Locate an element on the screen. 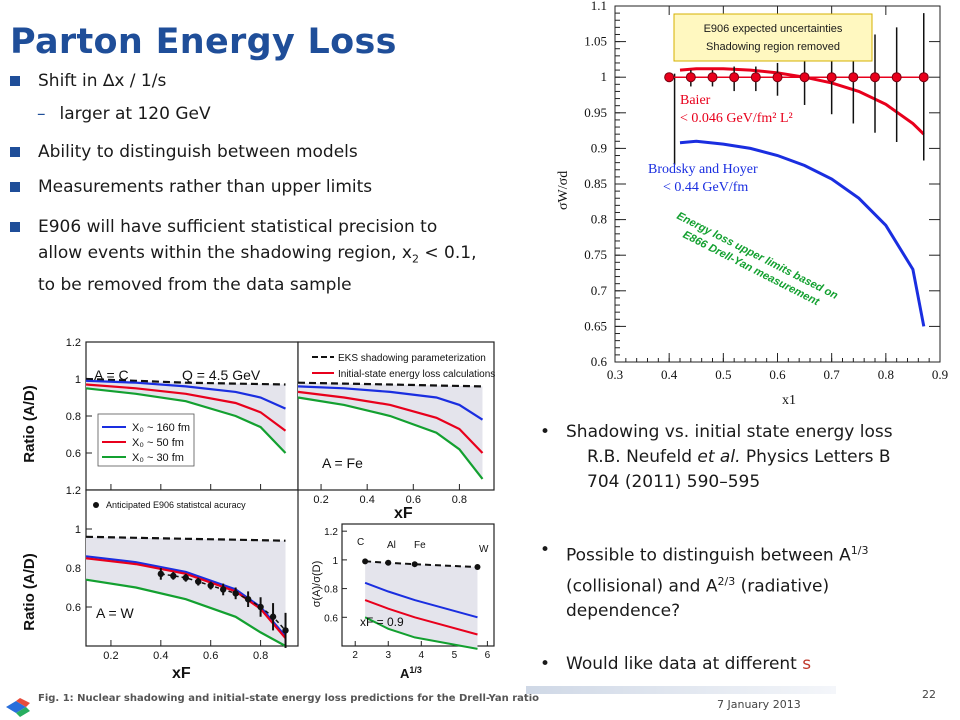  legend-x0-50: X₀ ~ 50 fm is located at coordinates (158, 443).